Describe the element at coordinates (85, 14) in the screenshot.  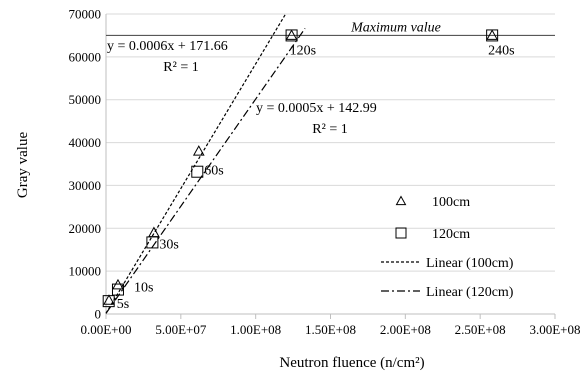
I see `y-tick-label: 70000` at that location.